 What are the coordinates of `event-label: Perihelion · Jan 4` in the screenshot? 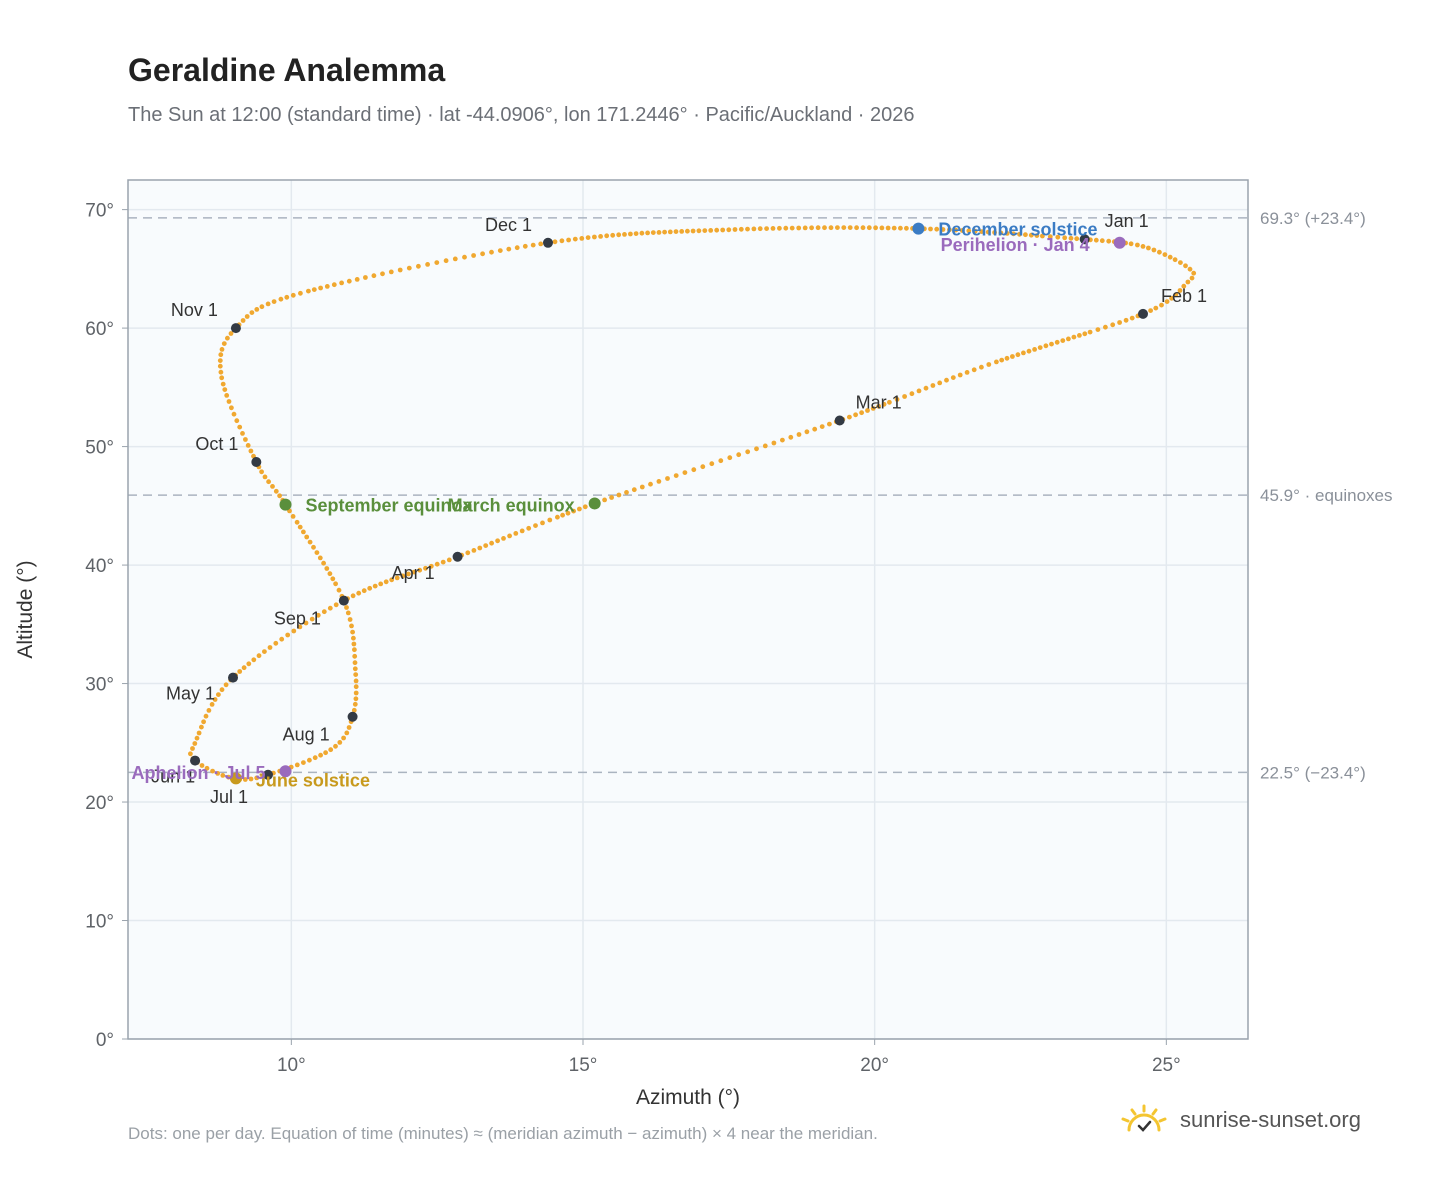 It's located at (1015, 245).